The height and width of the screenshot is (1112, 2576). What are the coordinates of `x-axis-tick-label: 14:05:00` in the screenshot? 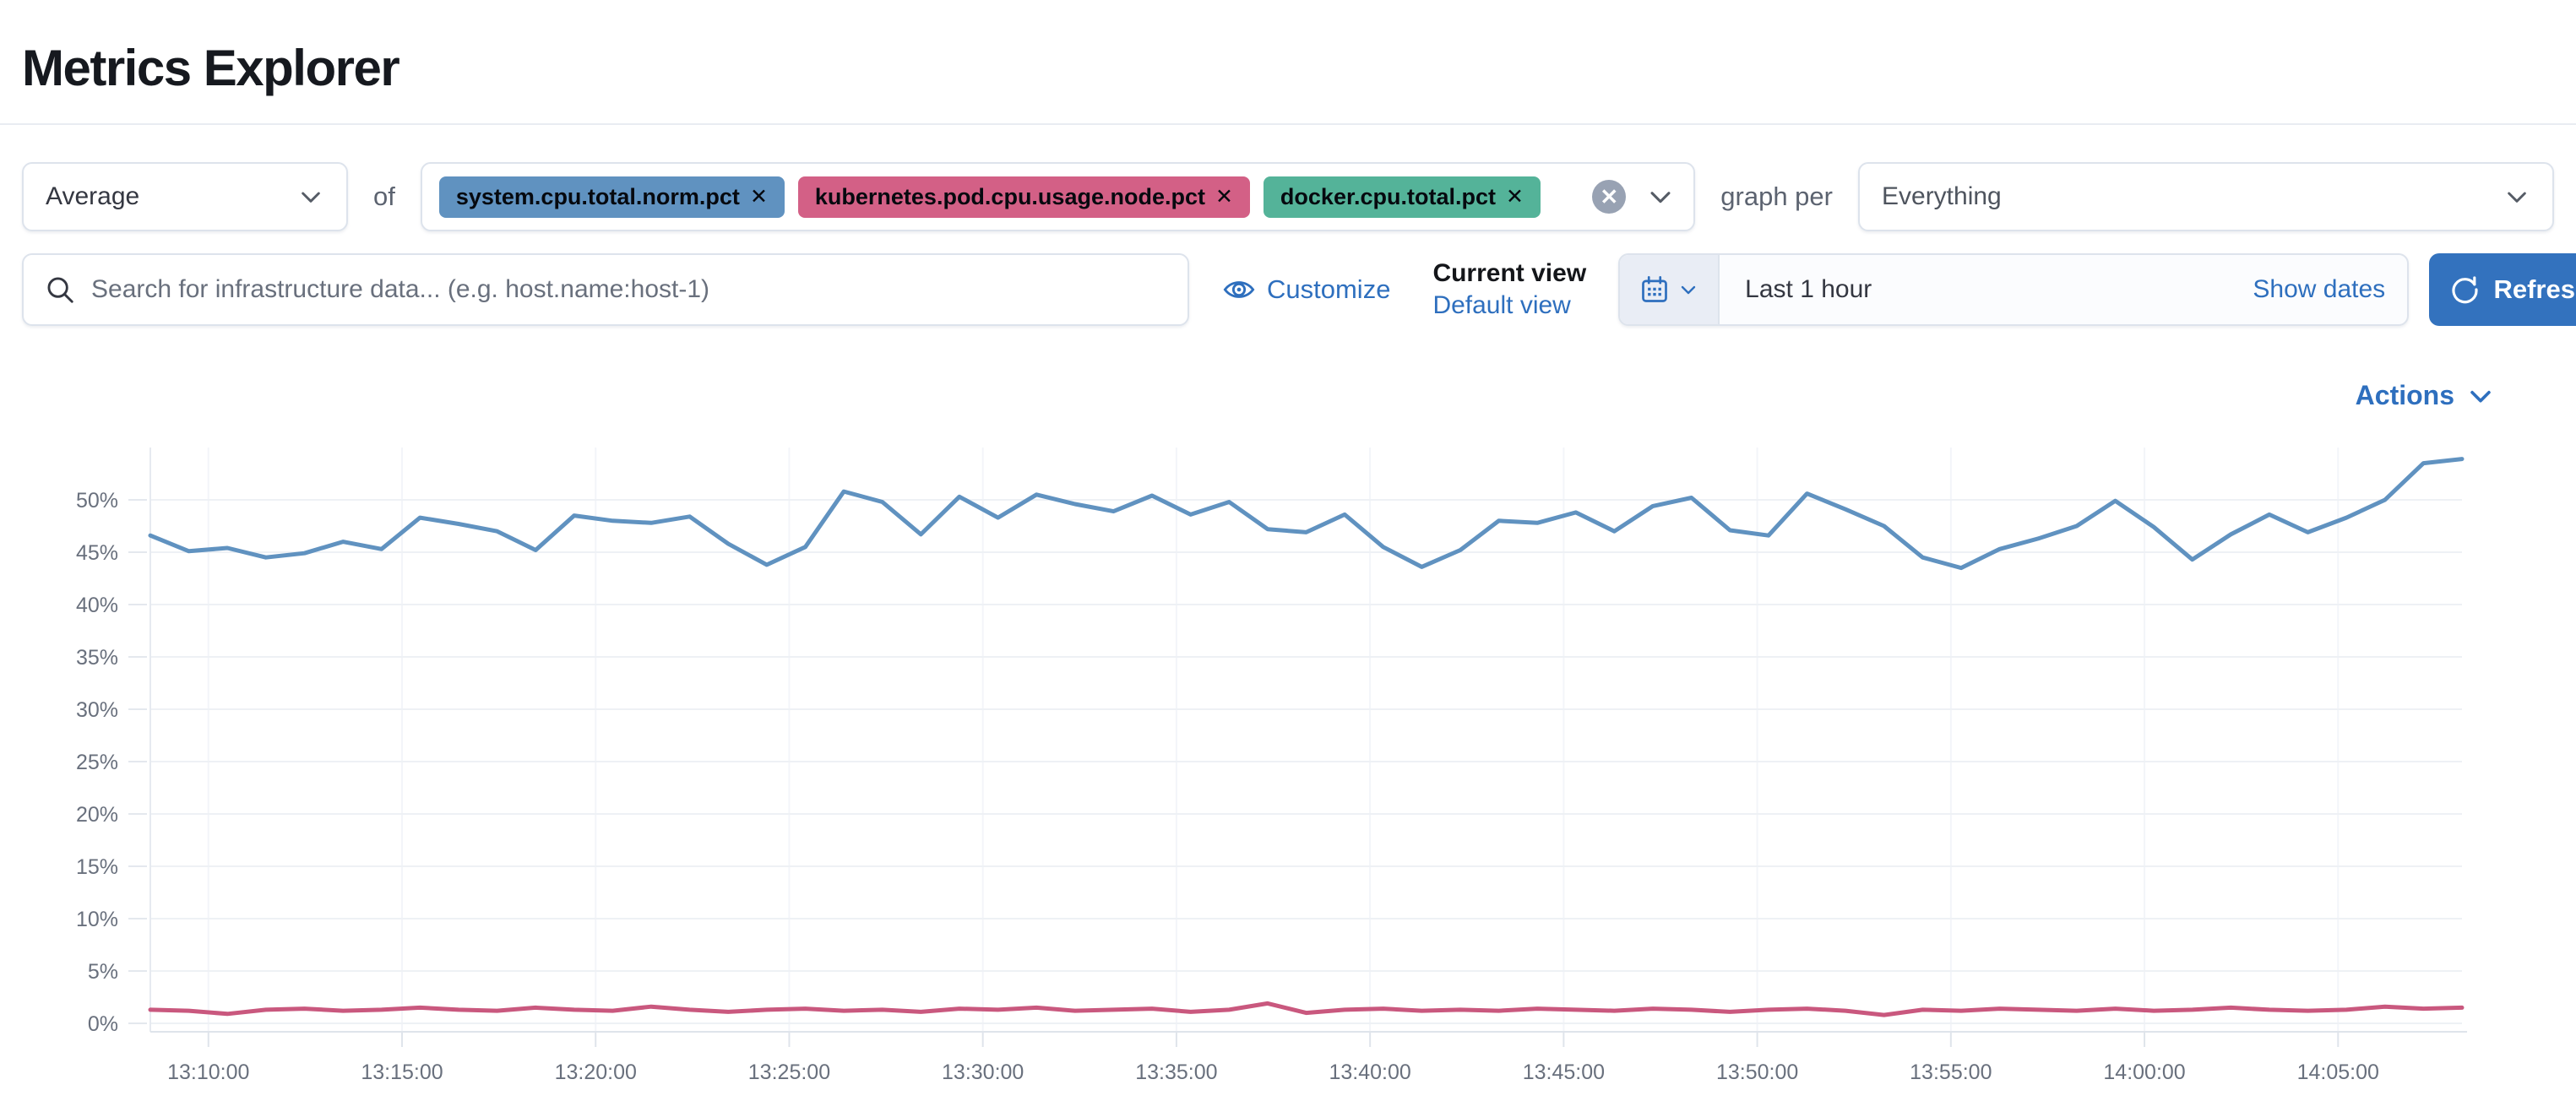 It's located at (2338, 1072).